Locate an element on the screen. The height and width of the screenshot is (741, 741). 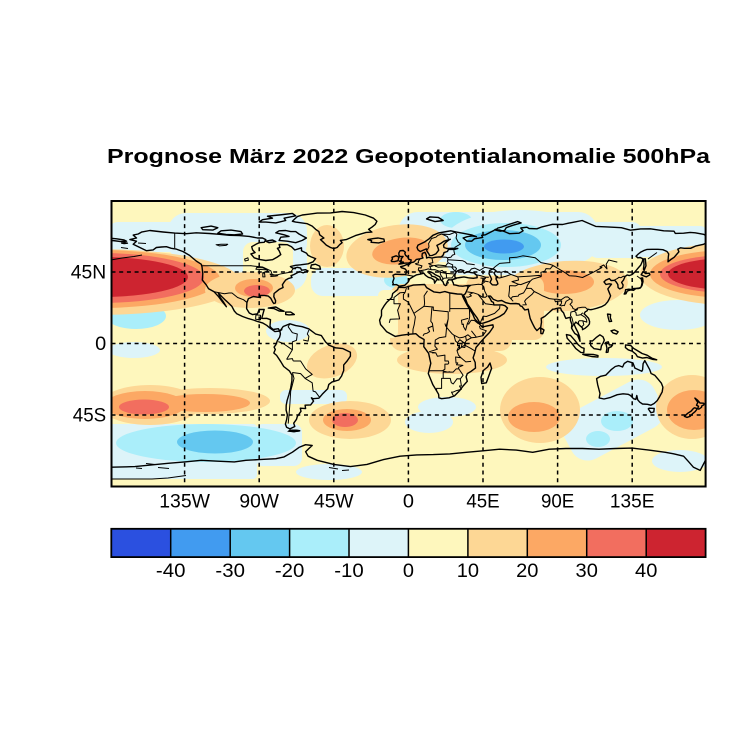
svg-text: 10 is located at coordinates (468, 571).